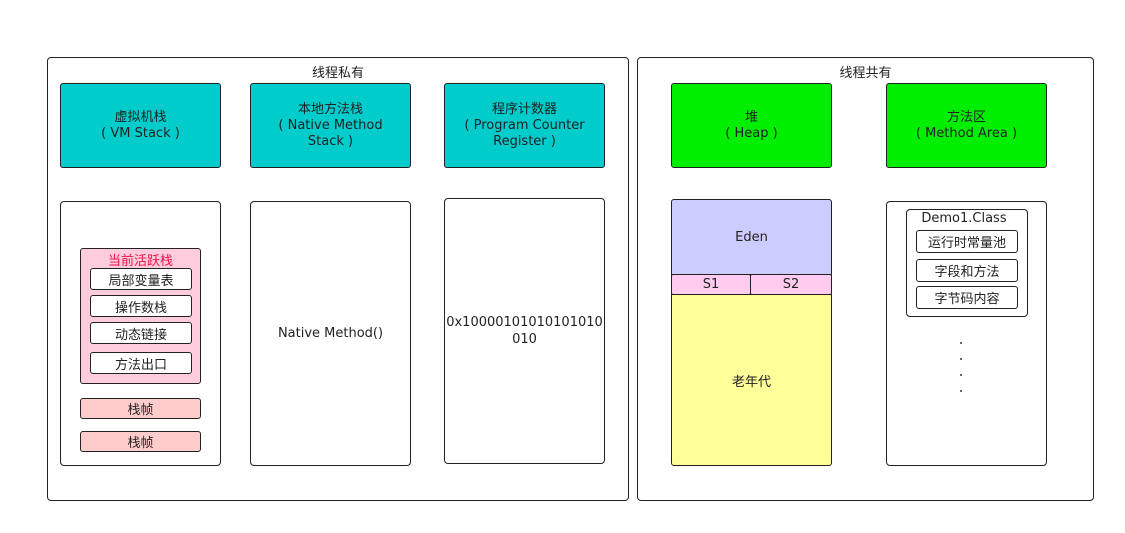  I want to click on native-stack-header: 本地方法栈 ( Native Method Stack ), so click(330, 125).